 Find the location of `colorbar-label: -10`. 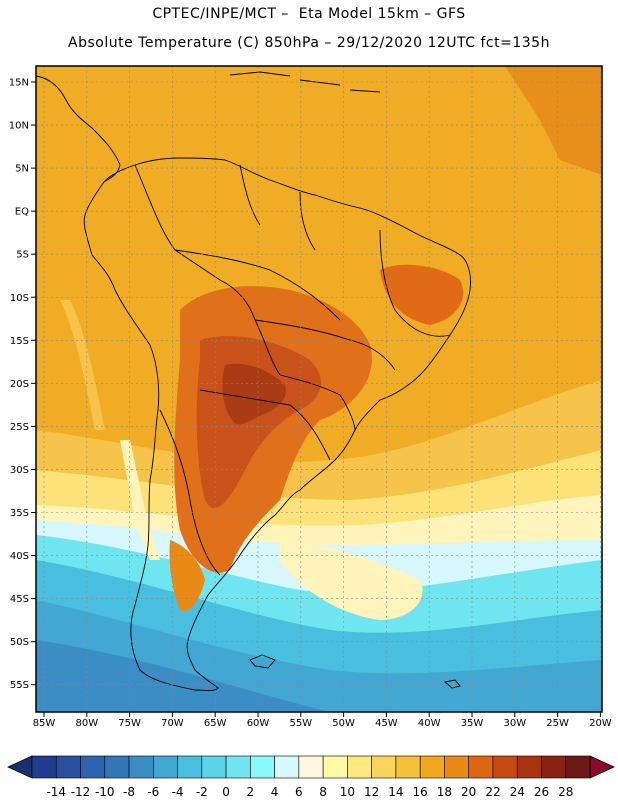

colorbar-label: -10 is located at coordinates (105, 792).